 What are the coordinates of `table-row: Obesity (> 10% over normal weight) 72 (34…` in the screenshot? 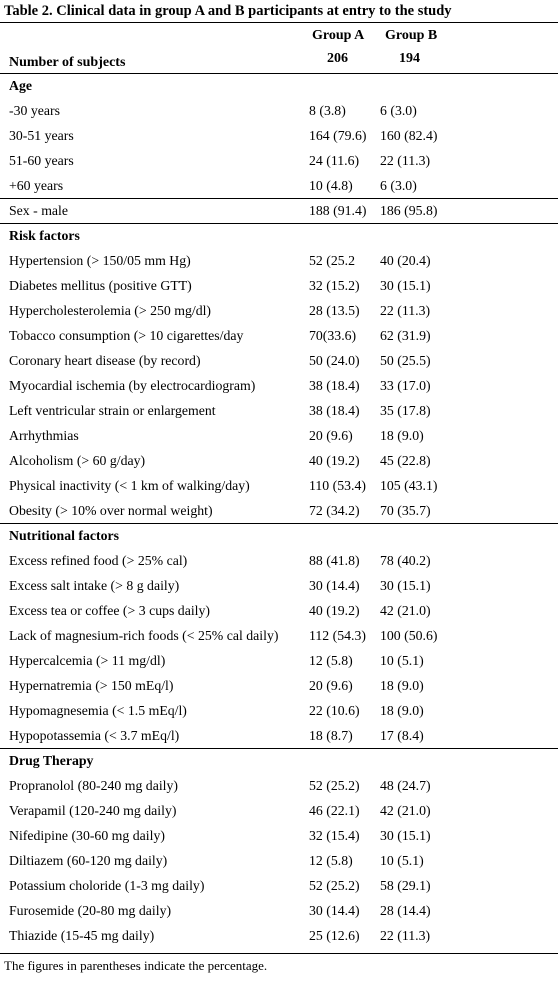 It's located at (279, 510).